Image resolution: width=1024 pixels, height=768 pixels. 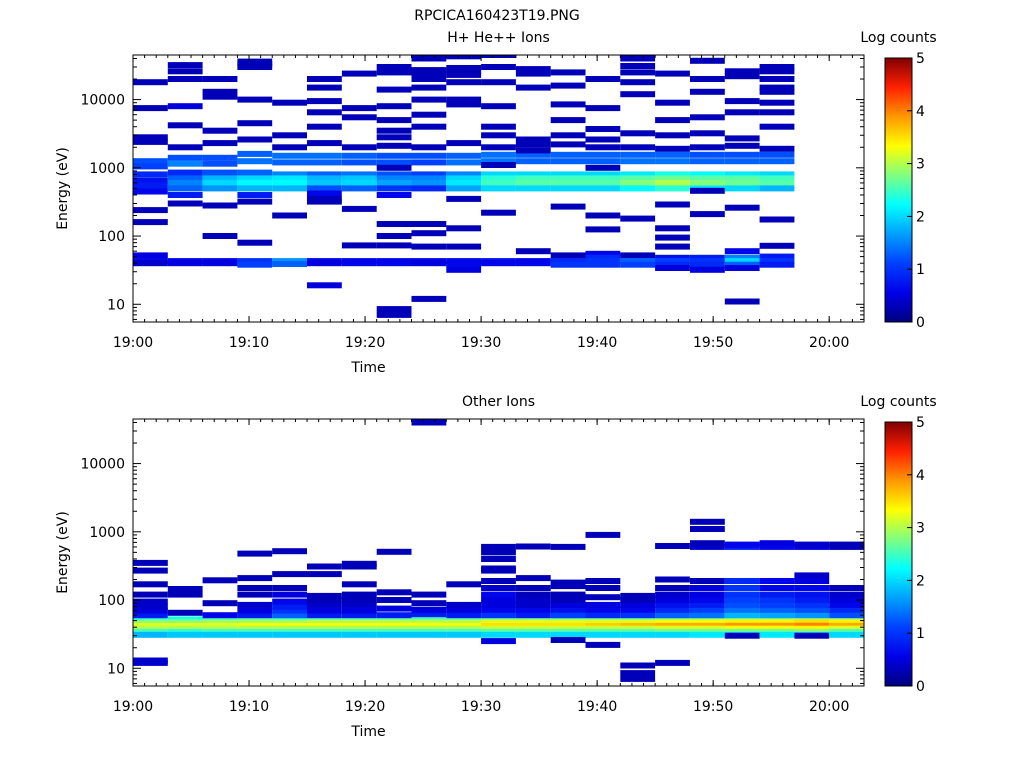 What do you see at coordinates (107, 169) in the screenshot?
I see `y-tick-label: 1000` at bounding box center [107, 169].